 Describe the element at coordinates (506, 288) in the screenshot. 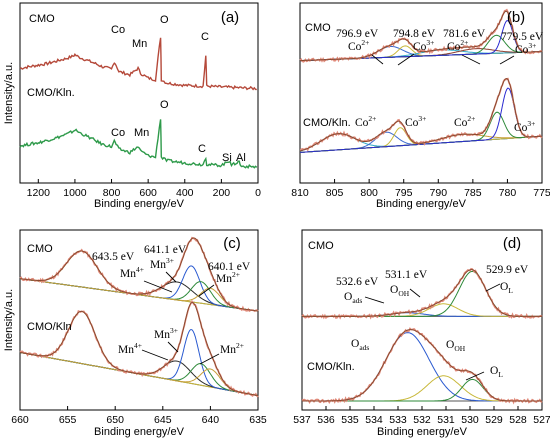

I see `species-ol-top: OL` at that location.